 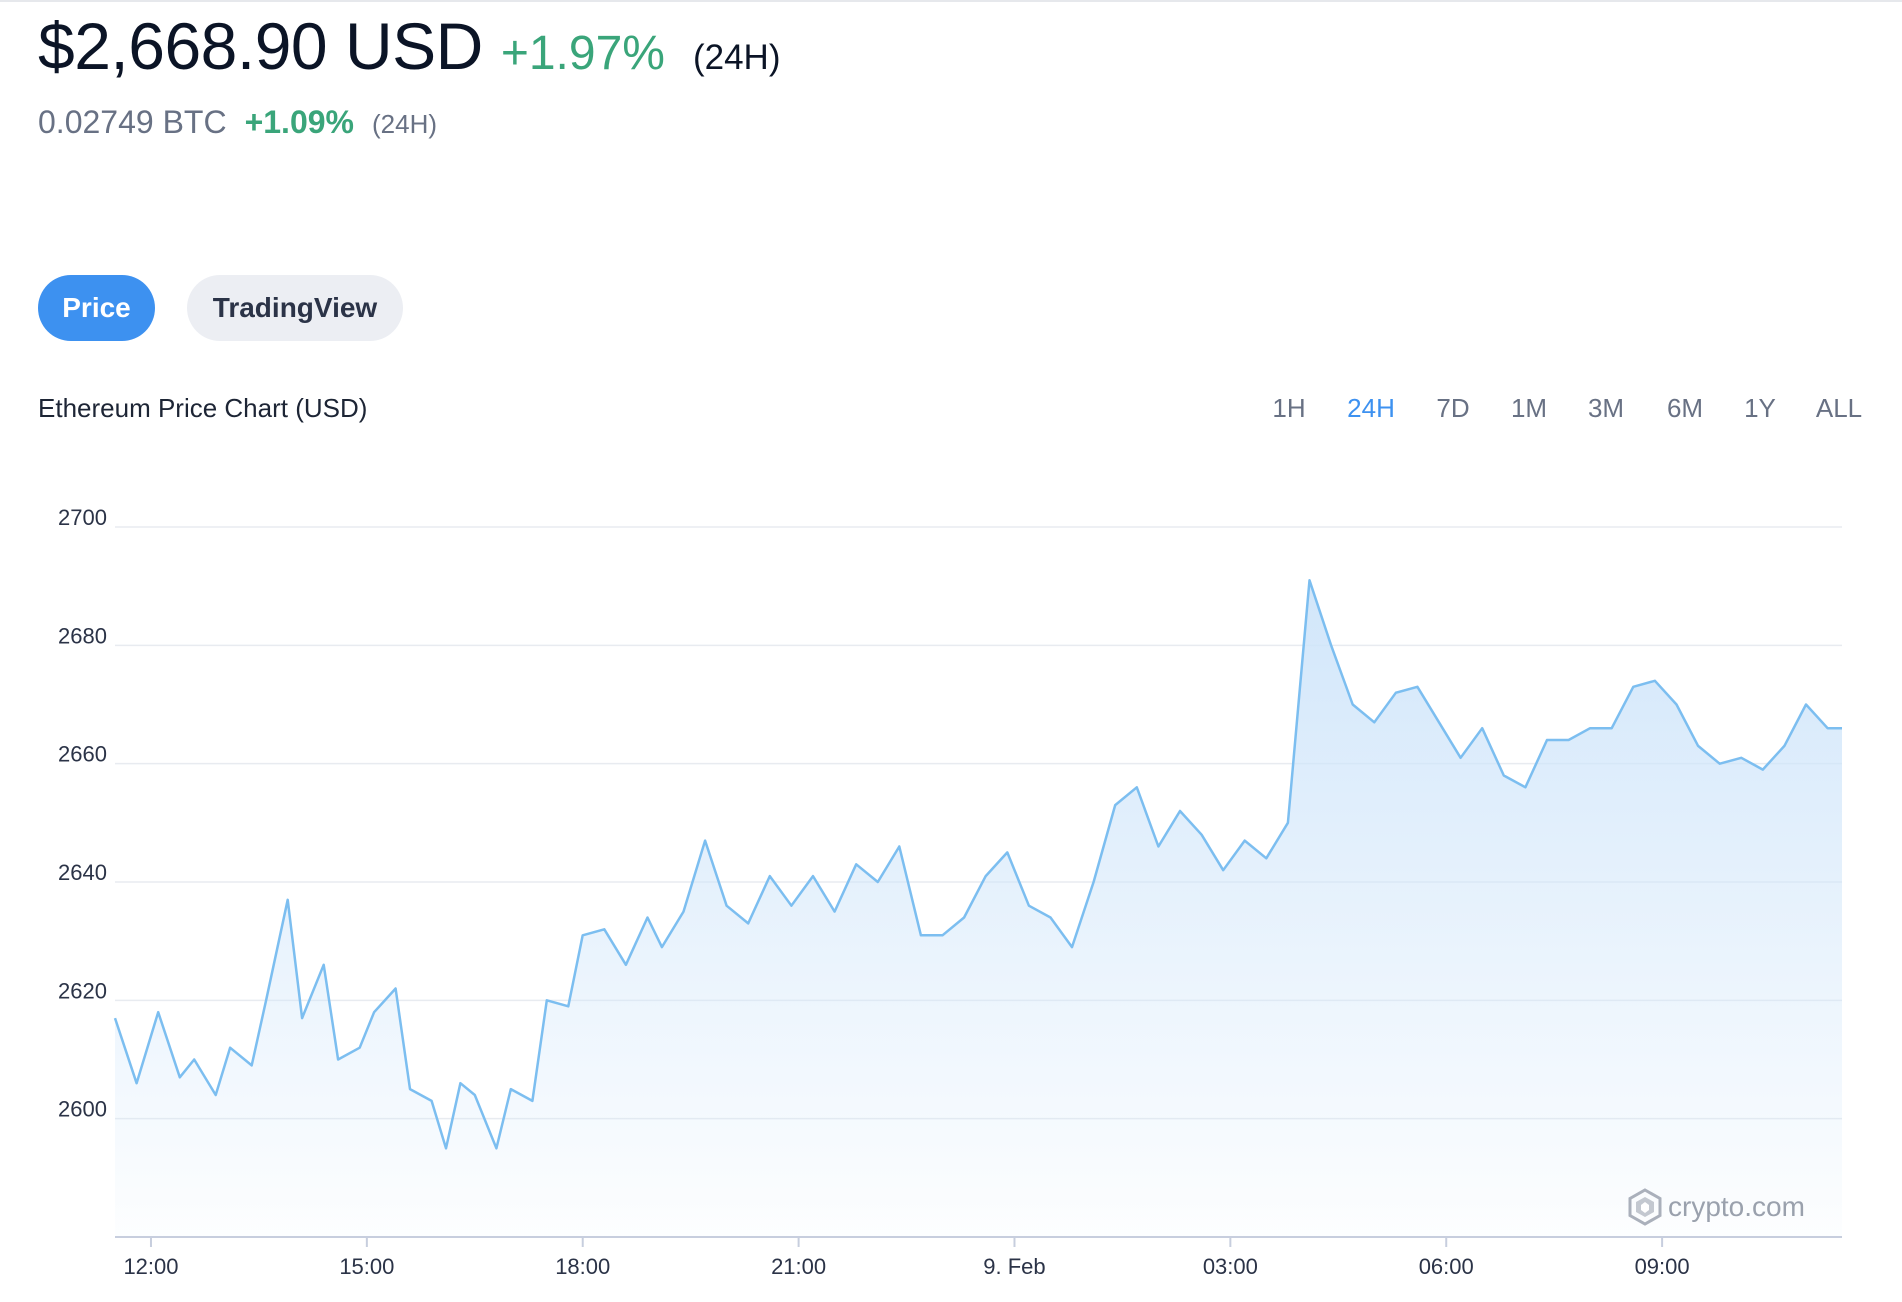 I want to click on usd-change-period: (24H), so click(x=736, y=57).